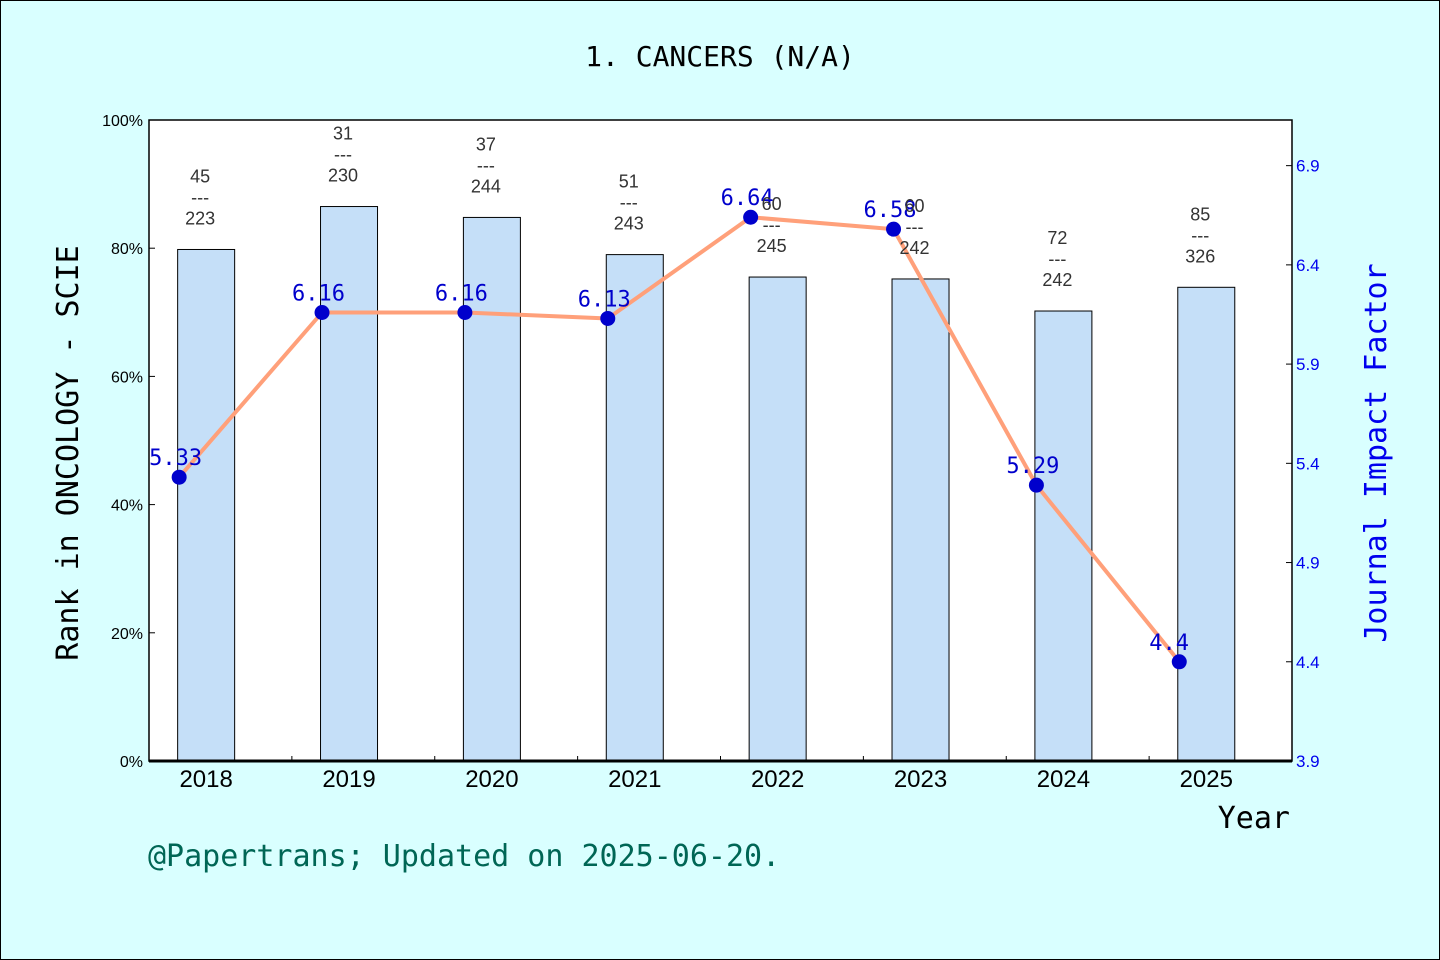 This screenshot has height=960, width=1440. I want to click on bar-2018, so click(206, 505).